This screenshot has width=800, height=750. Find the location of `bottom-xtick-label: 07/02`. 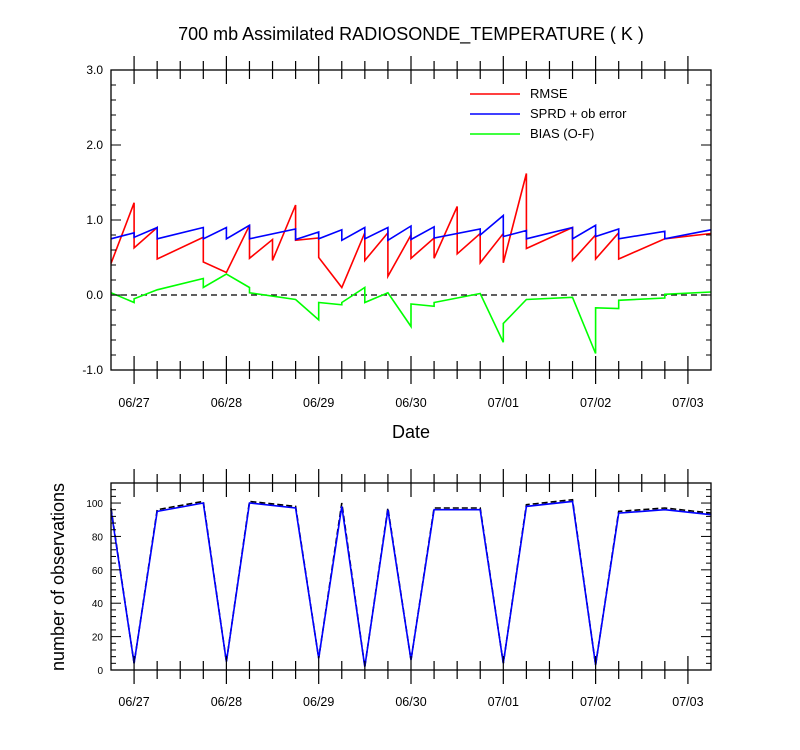

bottom-xtick-label: 07/02 is located at coordinates (595, 702).